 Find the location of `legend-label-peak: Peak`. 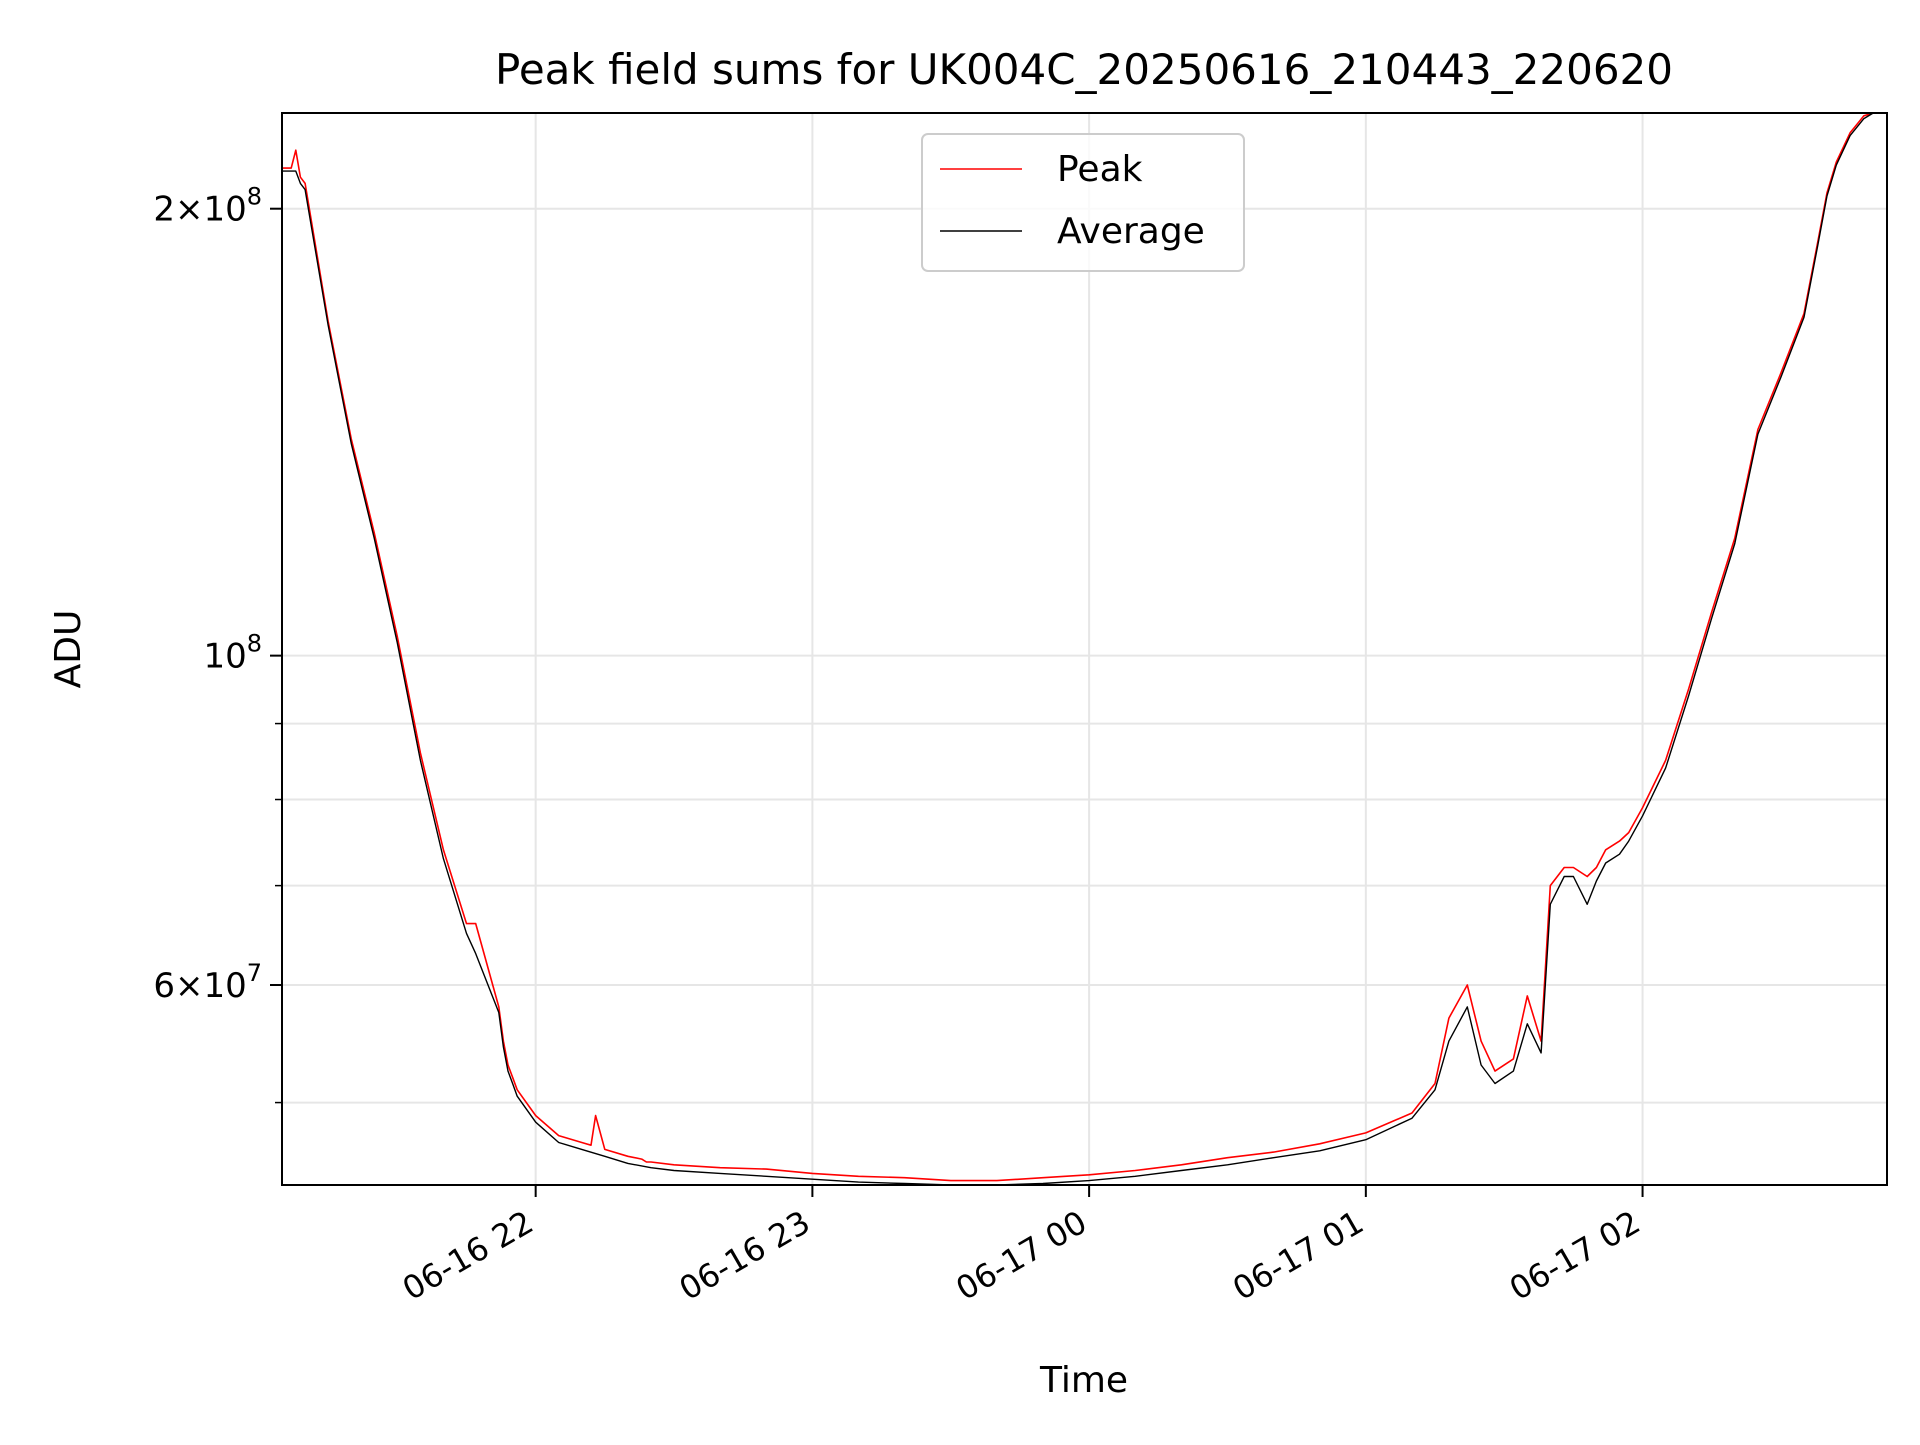

legend-label-peak: Peak is located at coordinates (1100, 169).